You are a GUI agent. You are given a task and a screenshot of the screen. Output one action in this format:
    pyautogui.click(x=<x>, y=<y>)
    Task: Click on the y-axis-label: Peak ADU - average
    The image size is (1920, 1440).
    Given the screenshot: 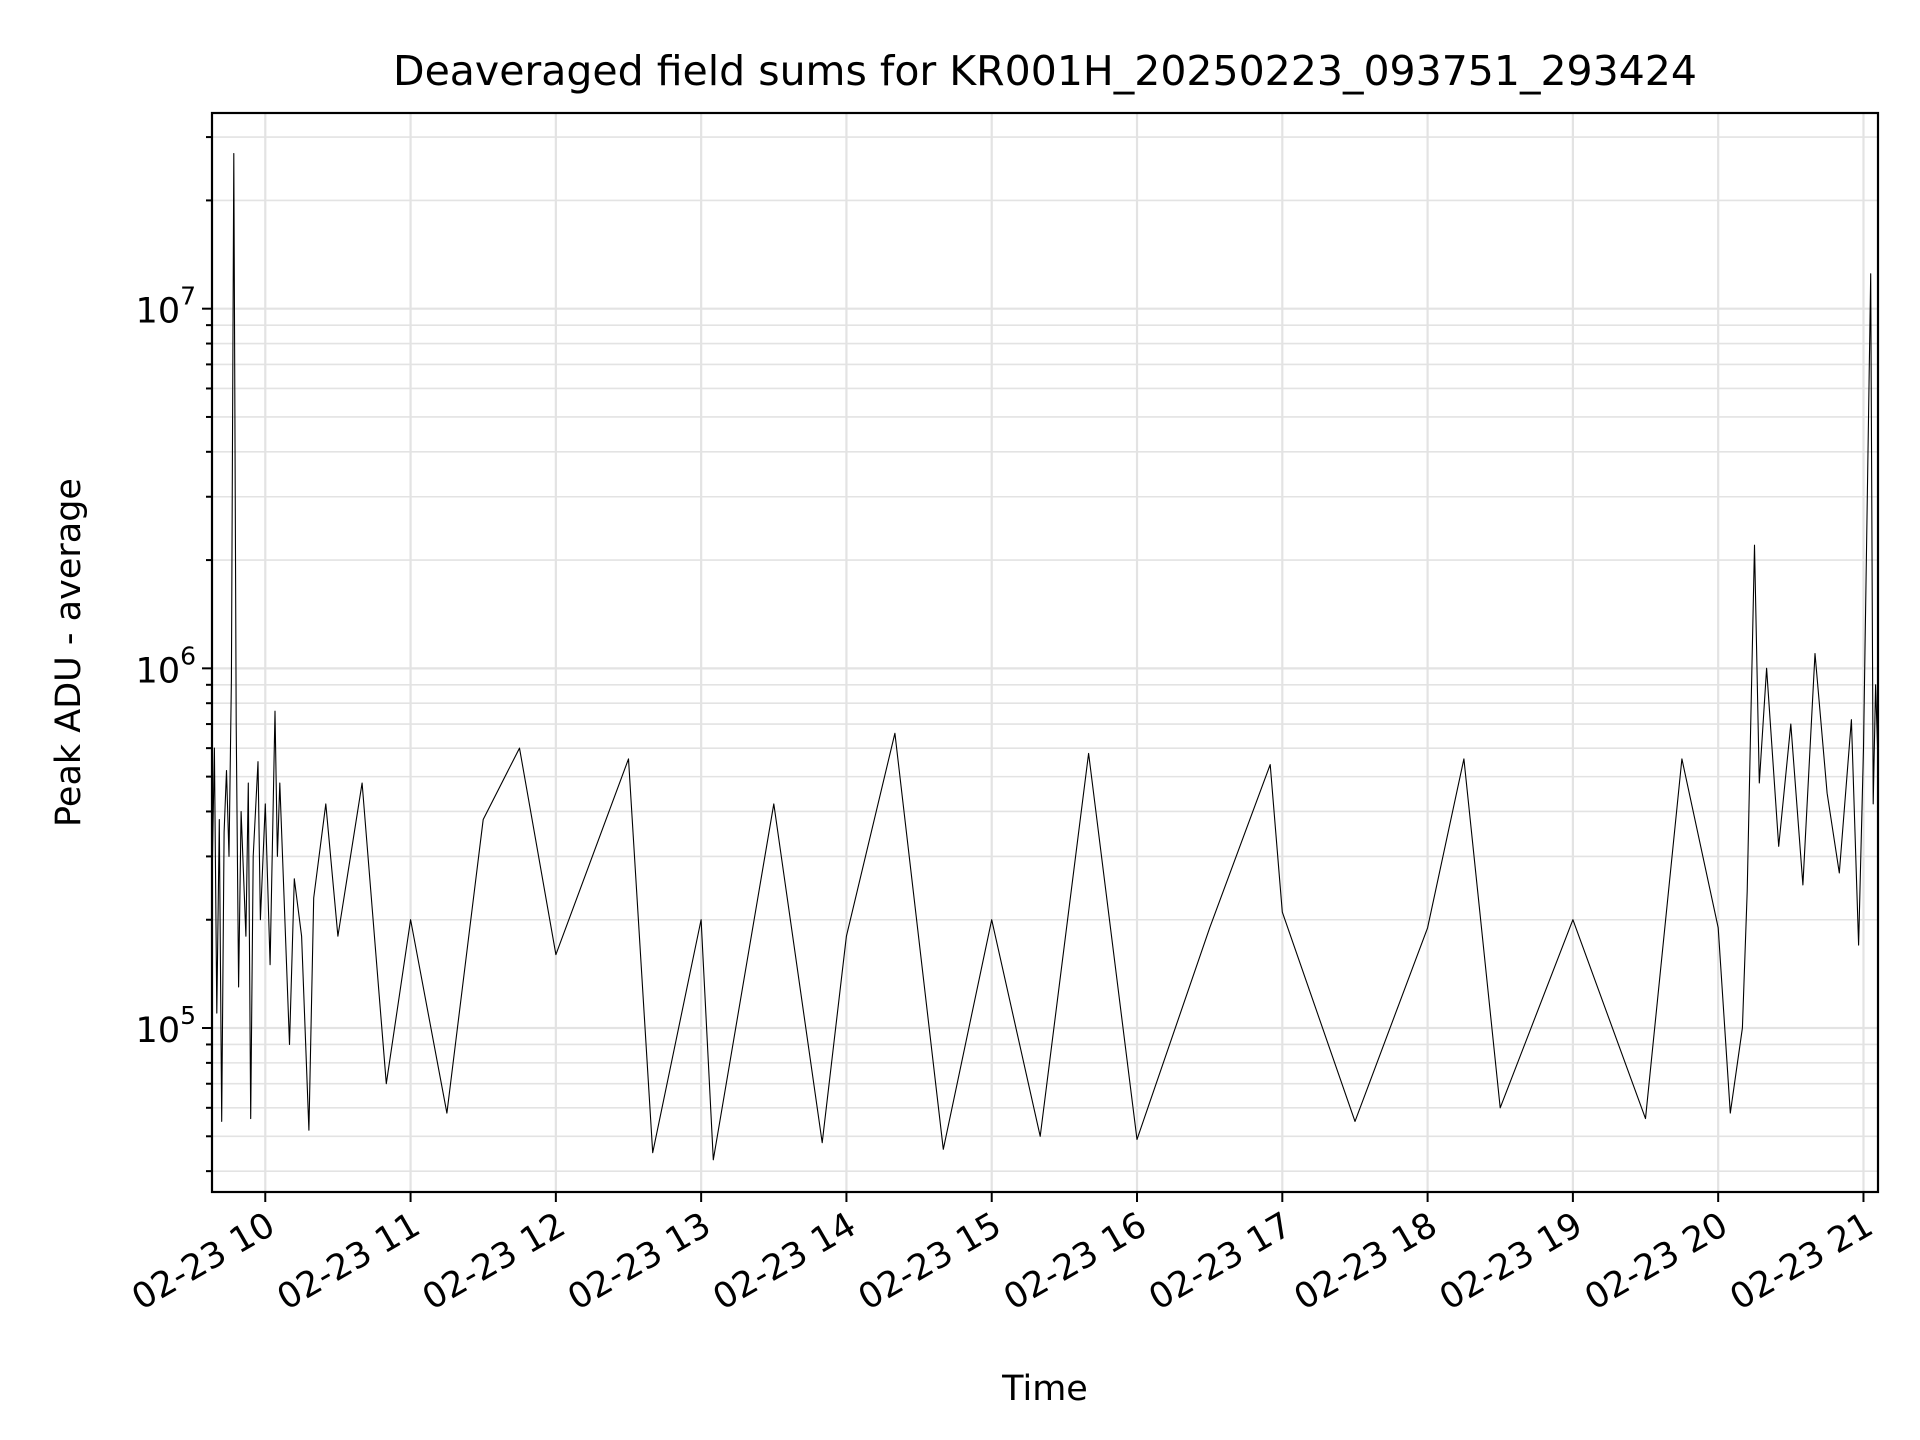 What is the action you would take?
    pyautogui.click(x=69, y=652)
    